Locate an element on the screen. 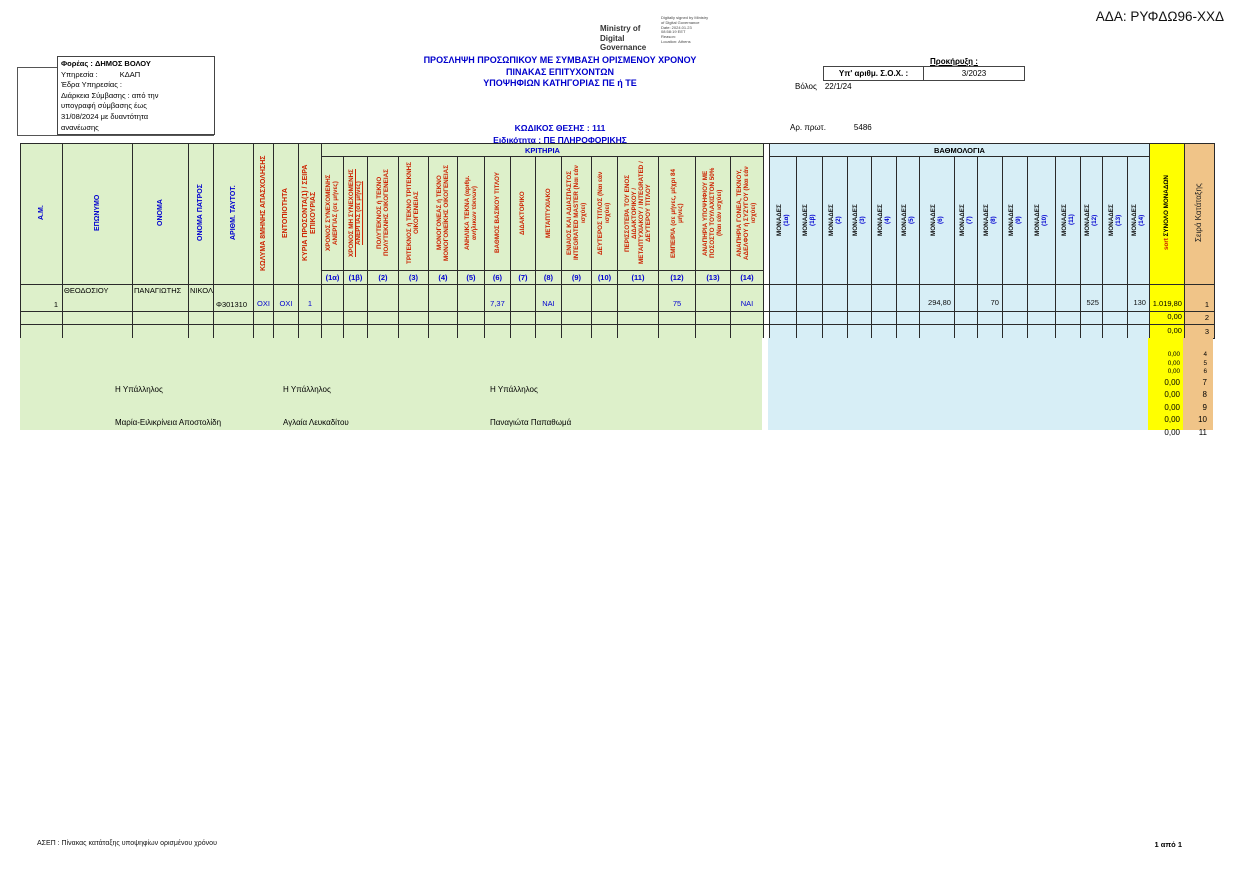  ministry-logo-text: Ministry of Digital Governance is located at coordinates (623, 38).